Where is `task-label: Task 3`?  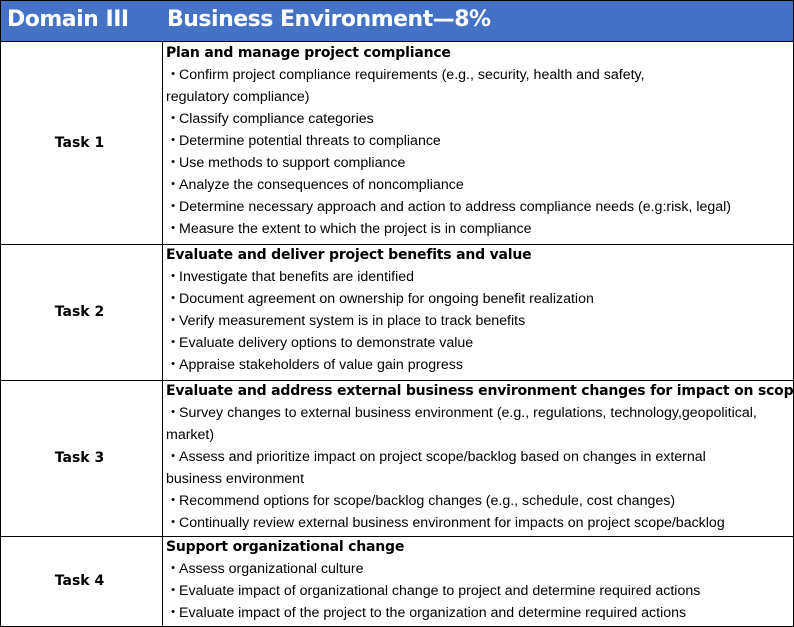
task-label: Task 3 is located at coordinates (79, 458).